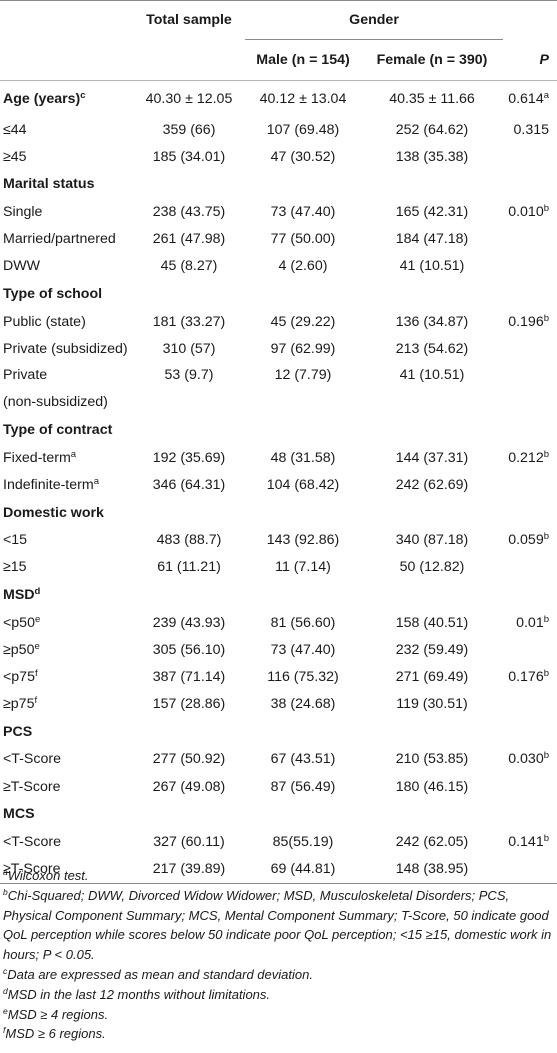  Describe the element at coordinates (432, 156) in the screenshot. I see `cell-female-value: 138 (35.38)` at that location.